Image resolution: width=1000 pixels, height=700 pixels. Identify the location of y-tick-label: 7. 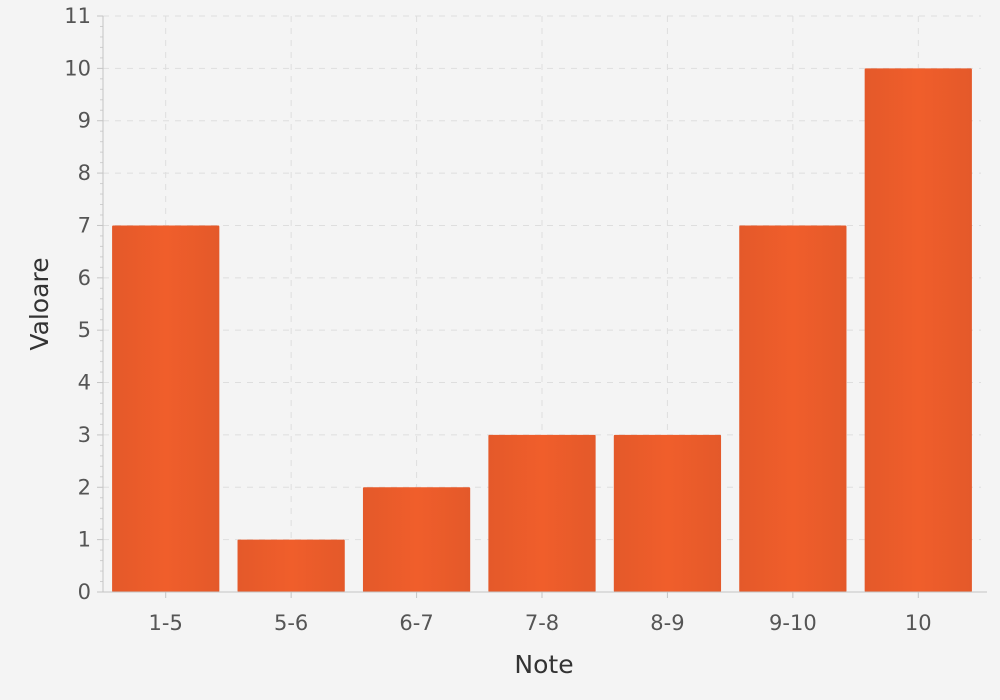
(84, 225).